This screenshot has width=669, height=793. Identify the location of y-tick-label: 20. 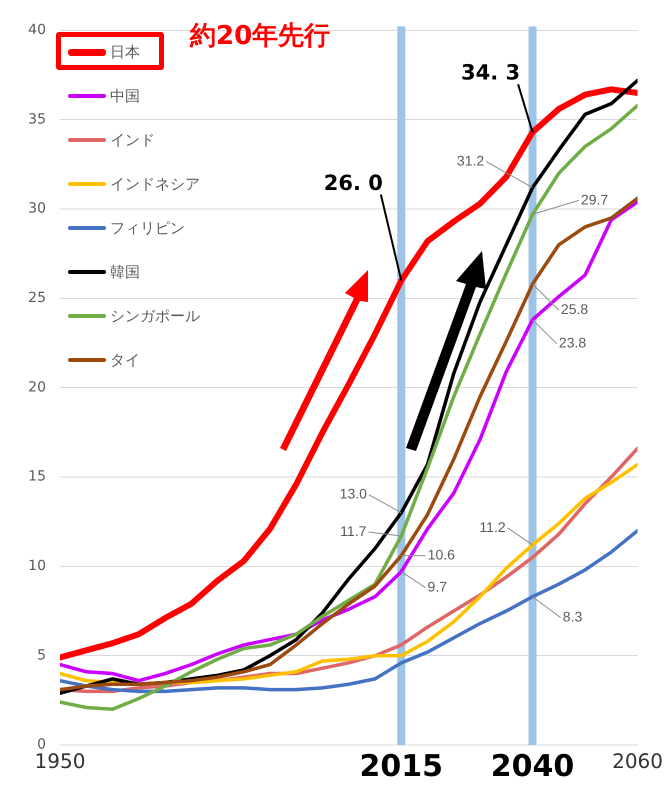
(37, 387).